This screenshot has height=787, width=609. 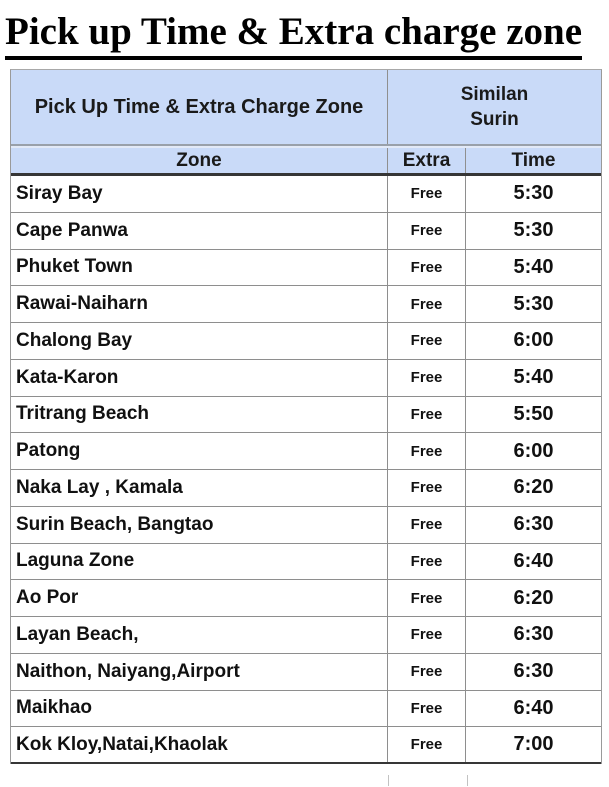 I want to click on page-title: Pick up Time & Extra charge zone, so click(x=294, y=34).